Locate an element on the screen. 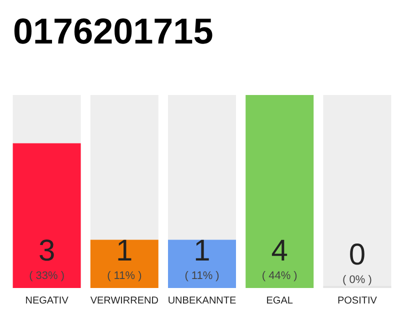 The height and width of the screenshot is (320, 410). data-label: 4 ( 44% ) is located at coordinates (280, 258).